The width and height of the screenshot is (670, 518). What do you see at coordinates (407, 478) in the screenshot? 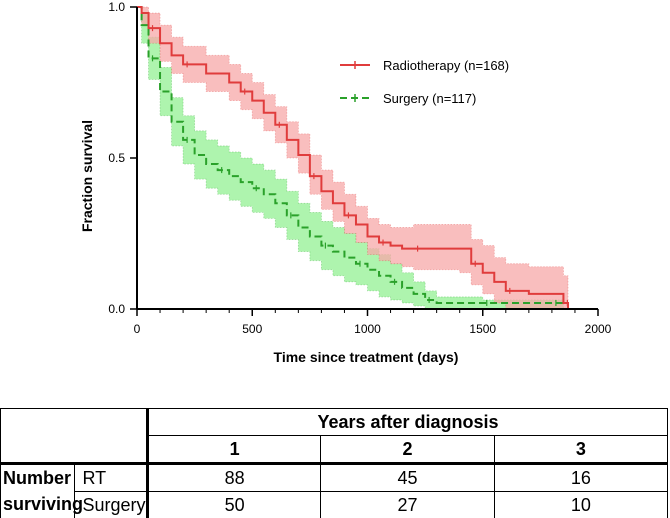
I see `table-cell: 45` at bounding box center [407, 478].